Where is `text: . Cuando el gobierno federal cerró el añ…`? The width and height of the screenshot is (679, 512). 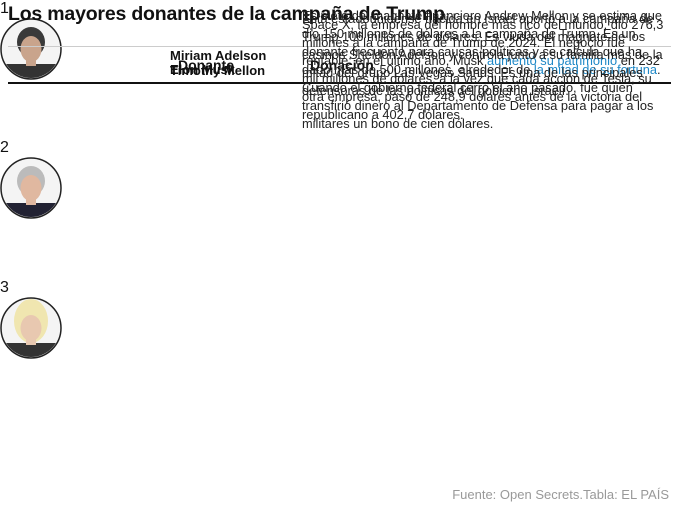
text: . Cuando el gobierno federal cerró el añ… is located at coordinates (481, 96).